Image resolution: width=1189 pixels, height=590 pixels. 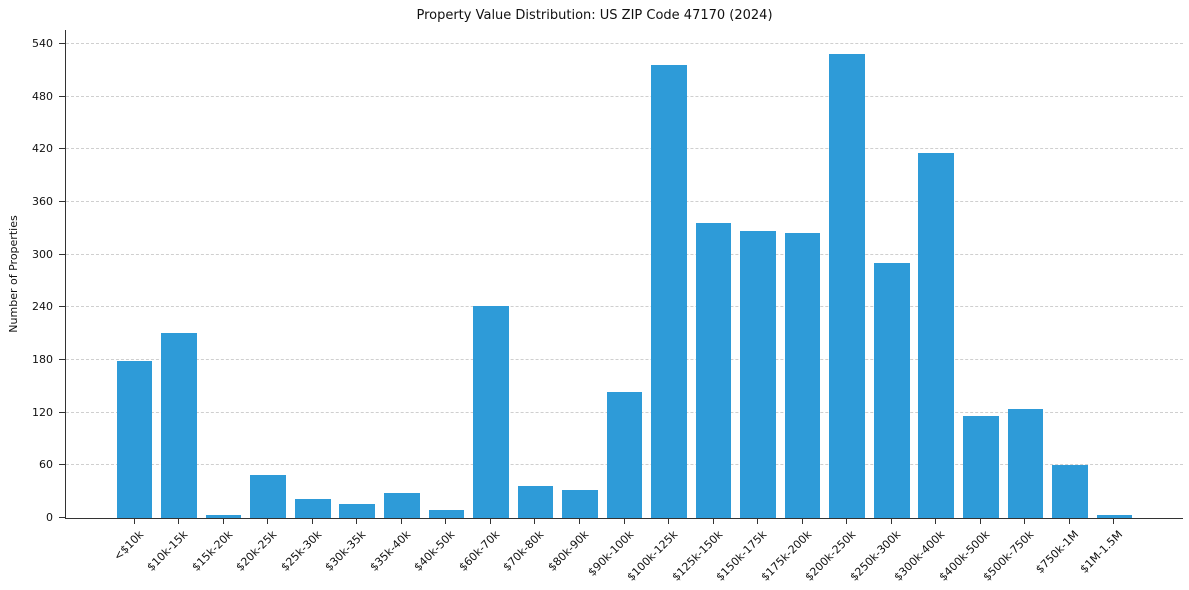 What do you see at coordinates (32, 277) in the screenshot?
I see `y-axis: 0 60 120 180 240 300 360 420 480 540` at bounding box center [32, 277].